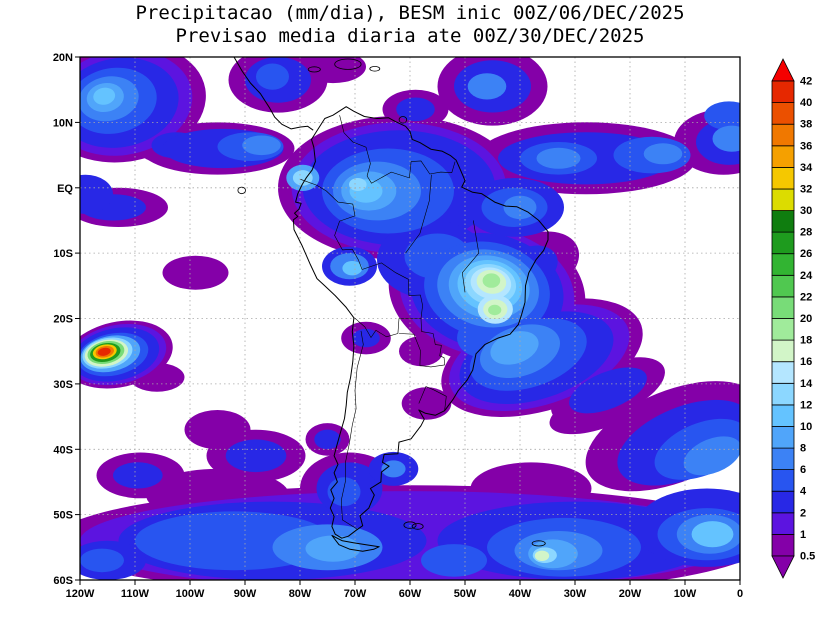 The width and height of the screenshot is (825, 637). What do you see at coordinates (806, 319) in the screenshot?
I see `colorbar-label-20: 20` at bounding box center [806, 319].